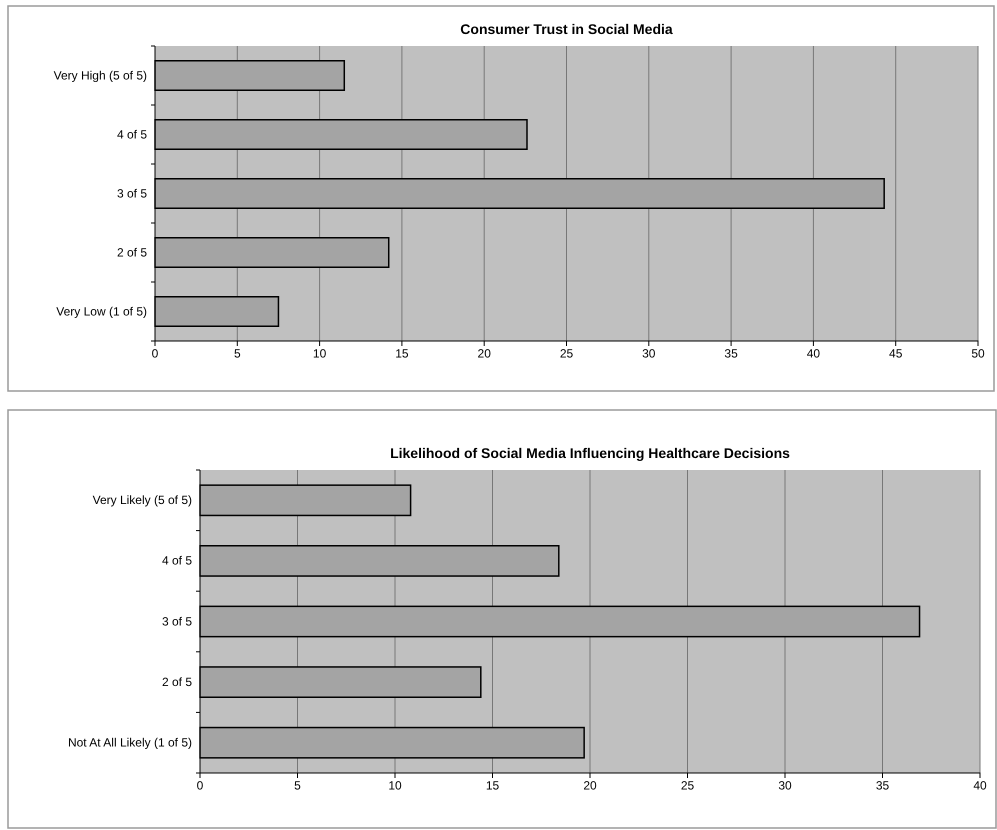  Describe the element at coordinates (101, 311) in the screenshot. I see `y-tick-label: Very Low (1 of 5)` at that location.